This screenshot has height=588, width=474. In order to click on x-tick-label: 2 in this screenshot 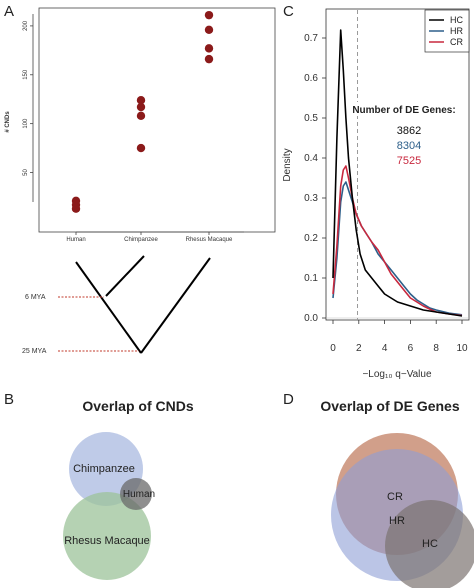, I will do `click(359, 348)`.